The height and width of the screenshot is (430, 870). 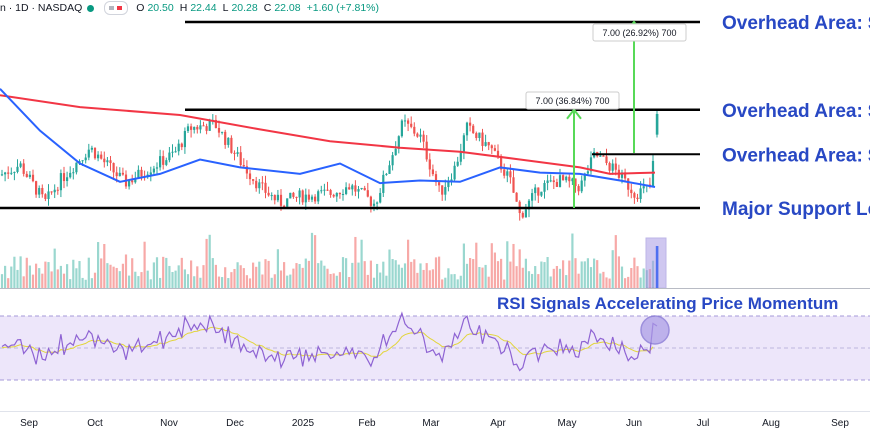 I want to click on measure-arrow-head, so click(x=574, y=114).